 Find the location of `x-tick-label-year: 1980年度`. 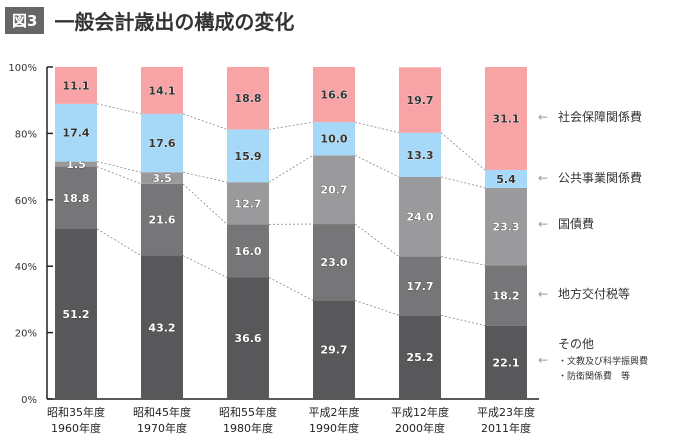

x-tick-label-year: 1980年度 is located at coordinates (248, 428).